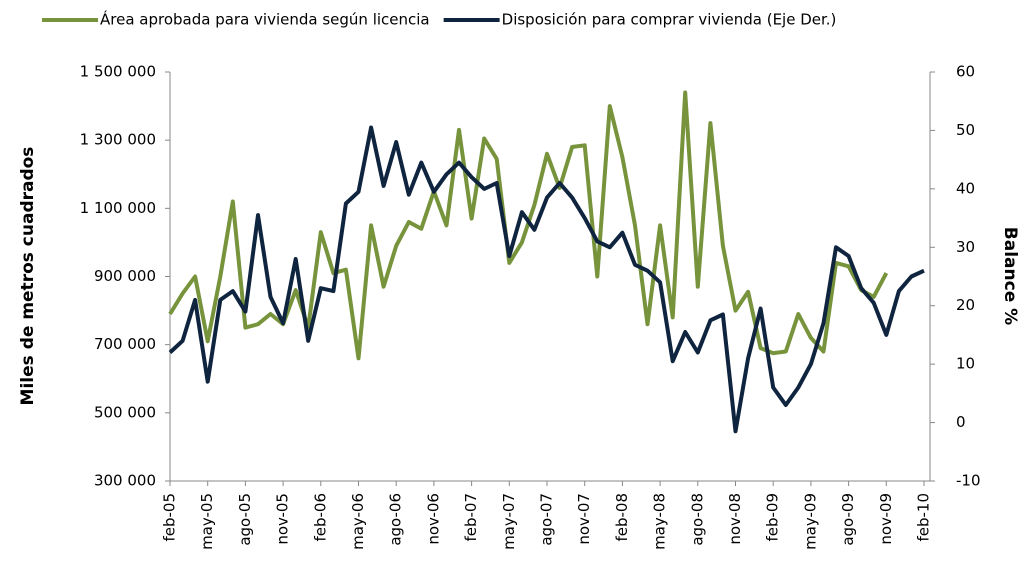 The width and height of the screenshot is (1025, 572). I want to click on x-tick-label: may-05, so click(207, 521).